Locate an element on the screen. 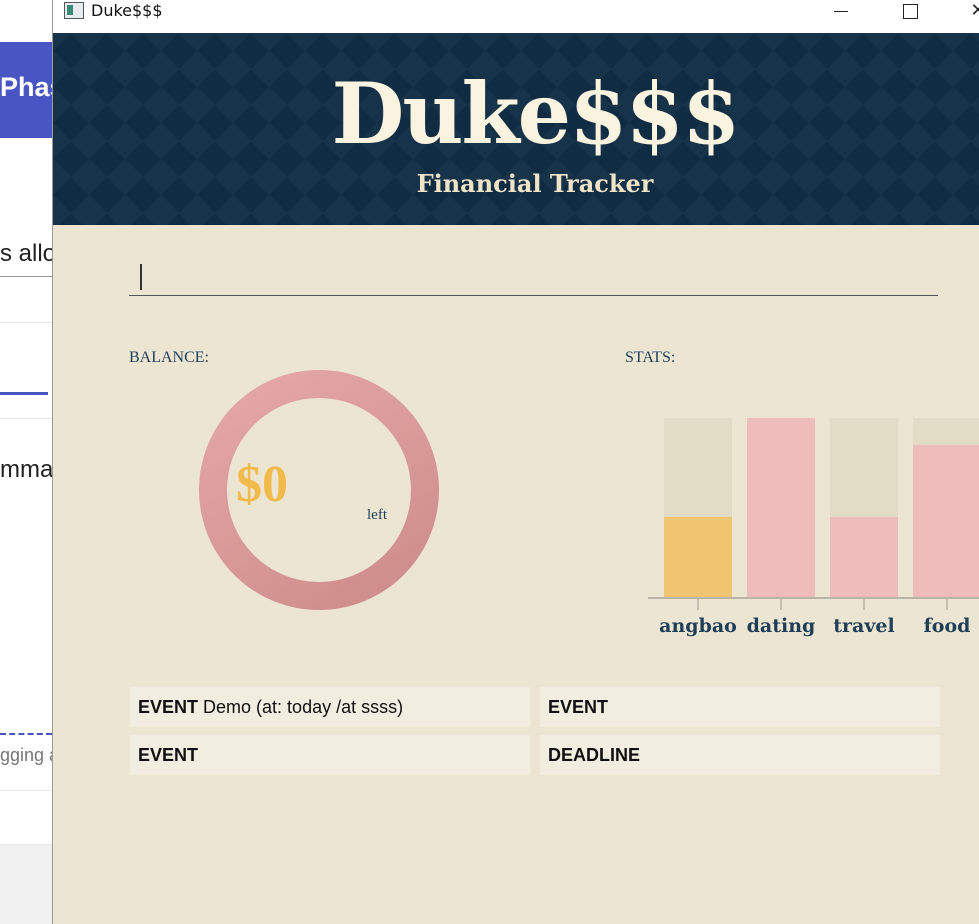 Image resolution: width=979 pixels, height=924 pixels. balance-donut-hole is located at coordinates (319, 490).